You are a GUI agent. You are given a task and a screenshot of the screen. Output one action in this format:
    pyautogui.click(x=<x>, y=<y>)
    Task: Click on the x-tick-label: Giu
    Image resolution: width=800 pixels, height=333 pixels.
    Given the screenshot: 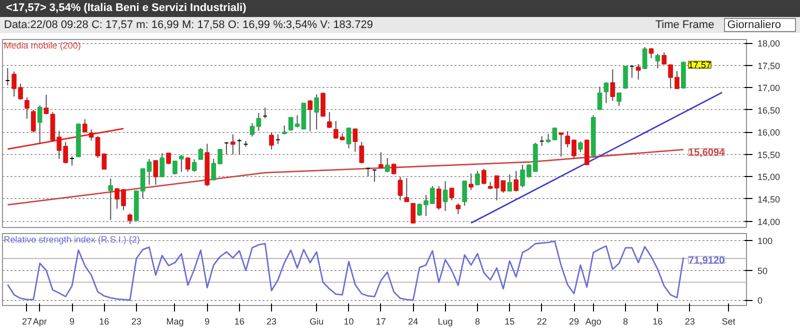 What is the action you would take?
    pyautogui.click(x=317, y=321)
    